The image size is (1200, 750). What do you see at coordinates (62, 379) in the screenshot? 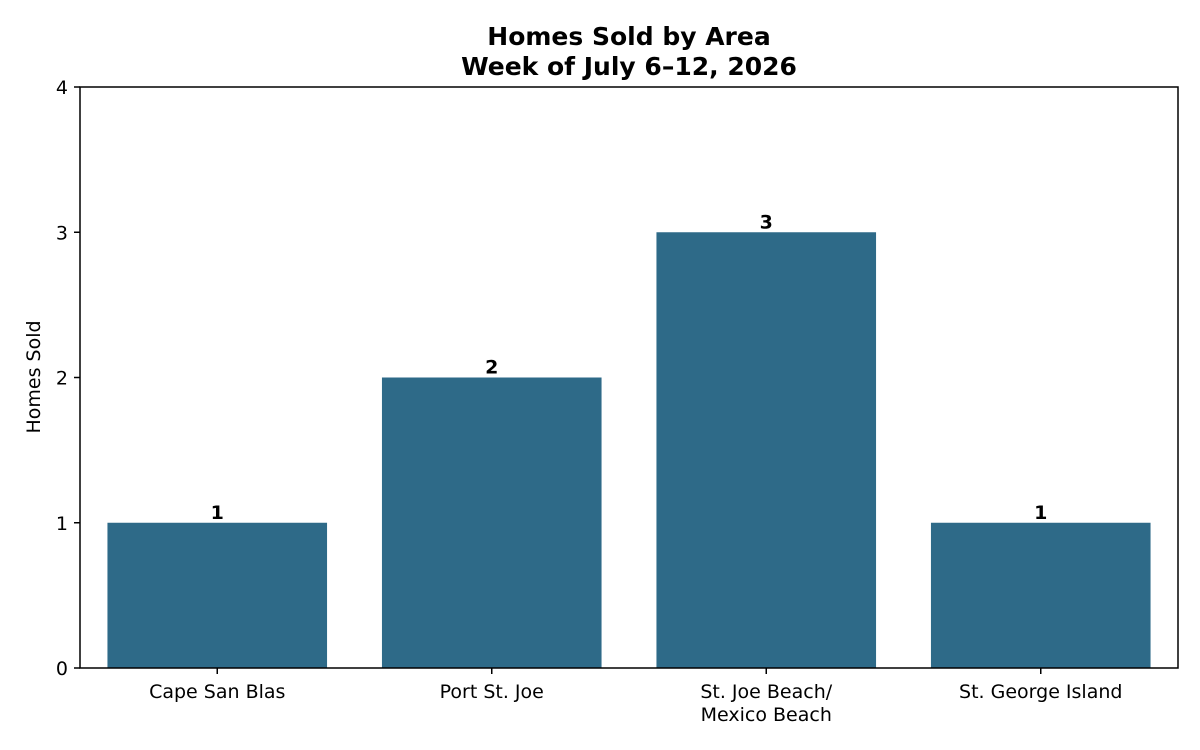
I see `y-tick-label: 2` at bounding box center [62, 379].